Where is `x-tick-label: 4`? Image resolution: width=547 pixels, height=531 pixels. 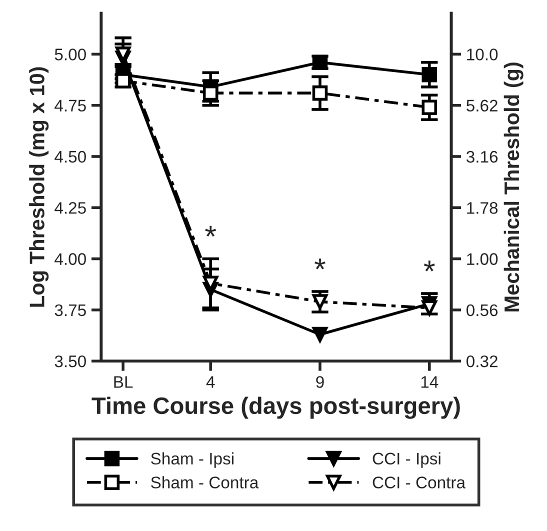
x-tick-label: 4 is located at coordinates (210, 382).